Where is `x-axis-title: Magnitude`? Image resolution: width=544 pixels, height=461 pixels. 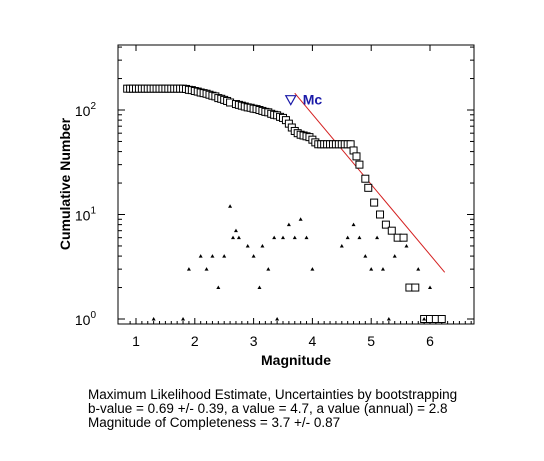
x-axis-title: Magnitude is located at coordinates (296, 360).